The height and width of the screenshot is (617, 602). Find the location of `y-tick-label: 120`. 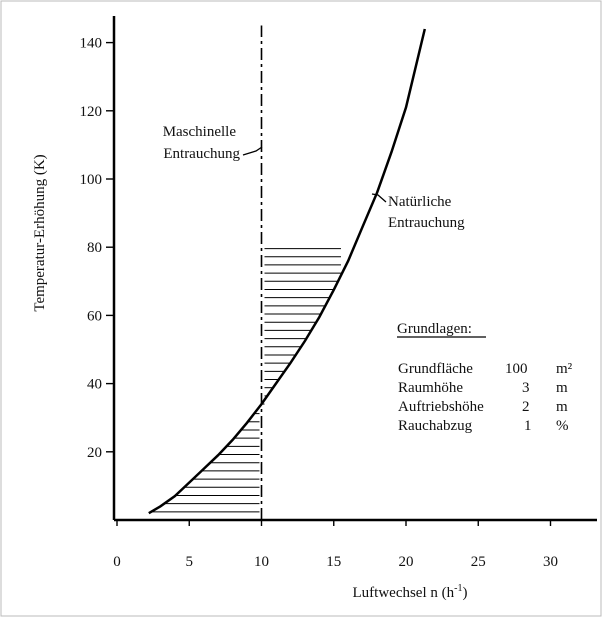

y-tick-label: 120 is located at coordinates (91, 112).